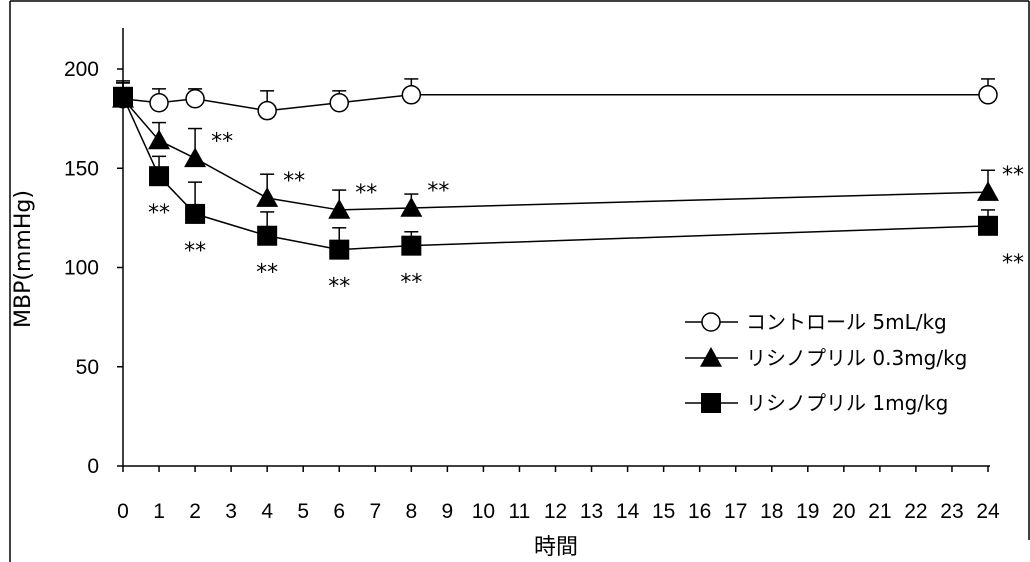 The width and height of the screenshot is (1030, 562). Describe the element at coordinates (951, 511) in the screenshot. I see `x-tick-label: 23` at that location.